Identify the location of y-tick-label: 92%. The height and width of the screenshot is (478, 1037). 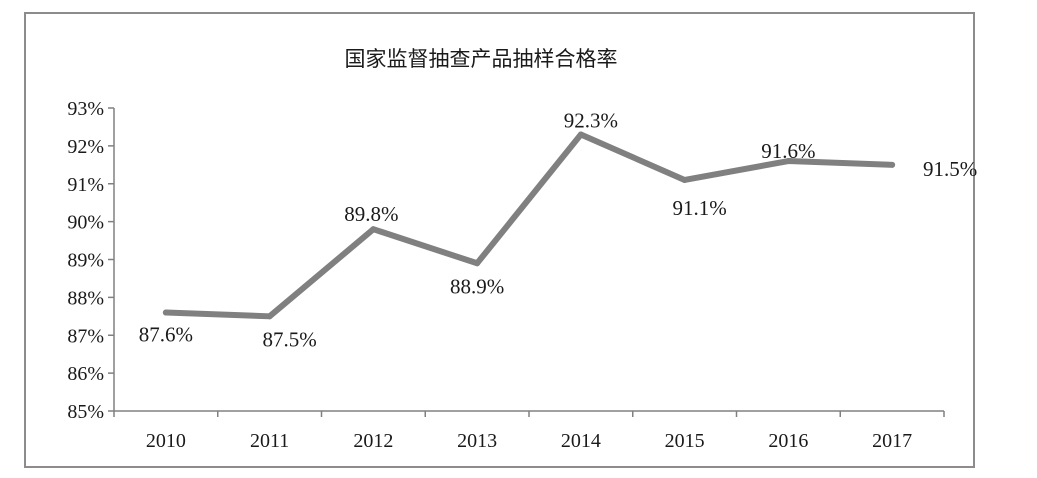
(85, 147).